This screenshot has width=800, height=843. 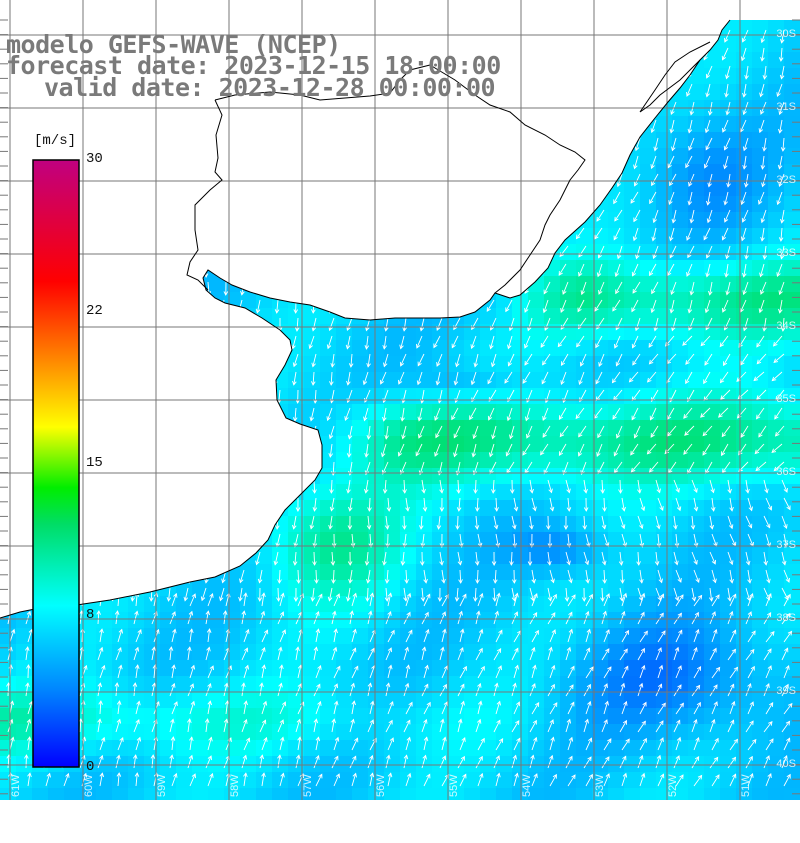 I want to click on latitude-label: 41S, so click(x=786, y=837).